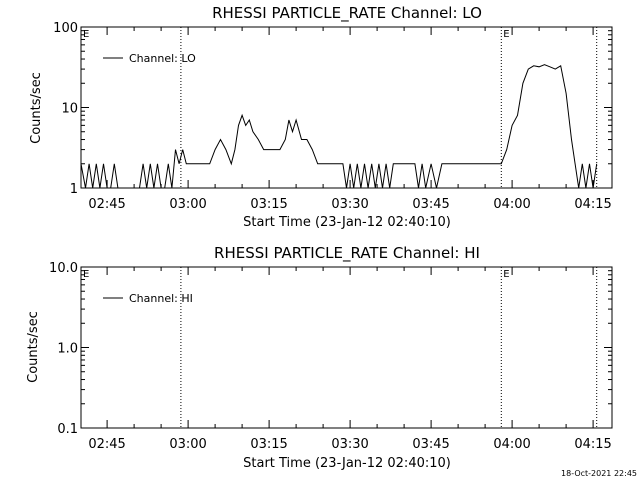 The image size is (640, 480). Describe the element at coordinates (69, 109) in the screenshot. I see `y-tick-label: 10` at that location.